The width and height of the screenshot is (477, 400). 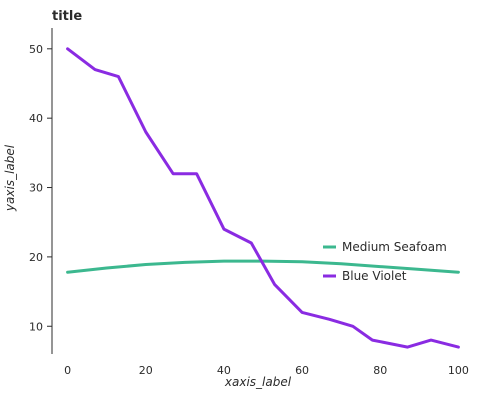 What do you see at coordinates (266, 370) in the screenshot?
I see `x-axis: 0 20 40 60 80 100` at bounding box center [266, 370].